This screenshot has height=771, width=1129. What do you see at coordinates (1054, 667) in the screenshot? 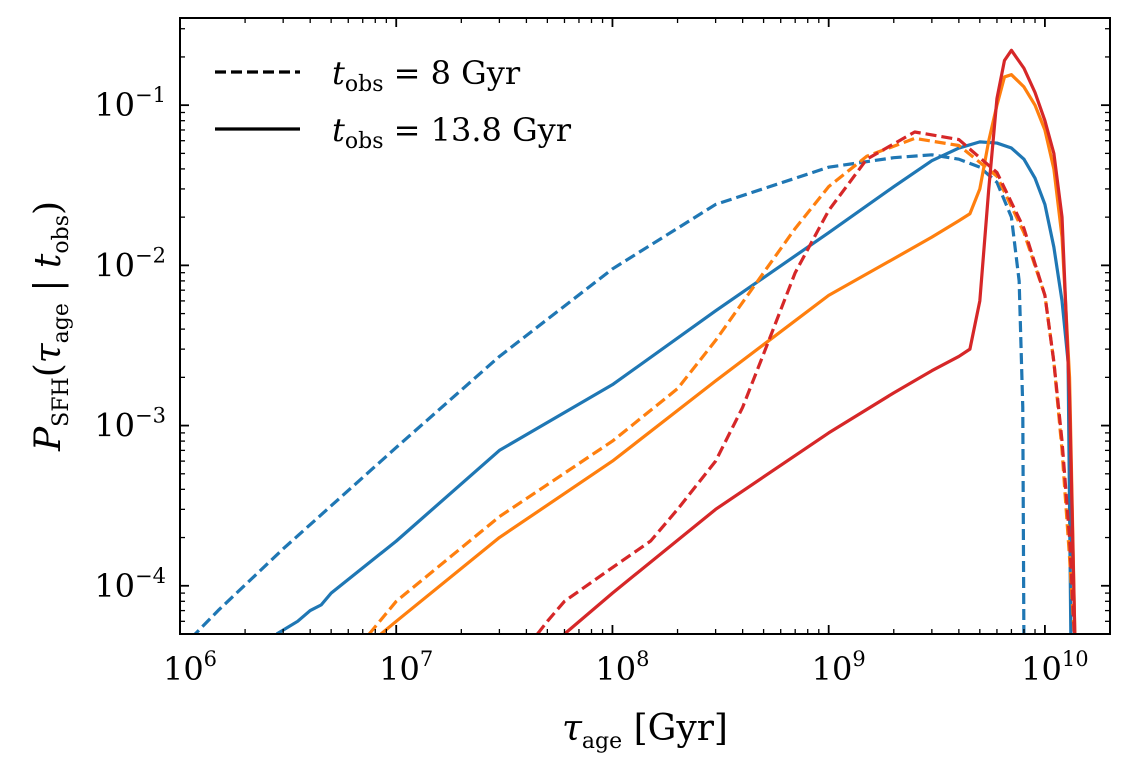
I see `x-tick-label-10: 10¹⁰` at bounding box center [1054, 667].